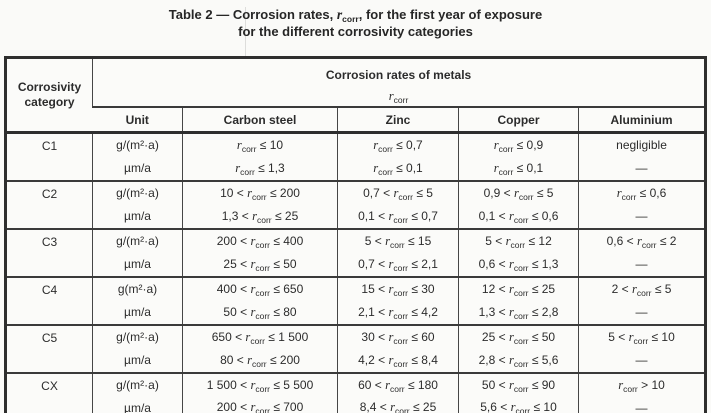 This screenshot has width=711, height=413. Describe the element at coordinates (137, 168) in the screenshot. I see `cell-C1-units-2: µm/a` at that location.